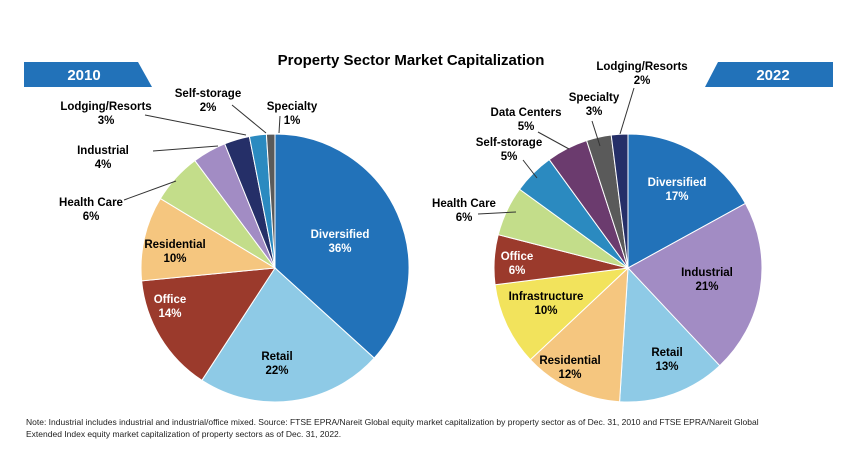  What do you see at coordinates (103, 165) in the screenshot?
I see `value-industrial: 4%` at bounding box center [103, 165].